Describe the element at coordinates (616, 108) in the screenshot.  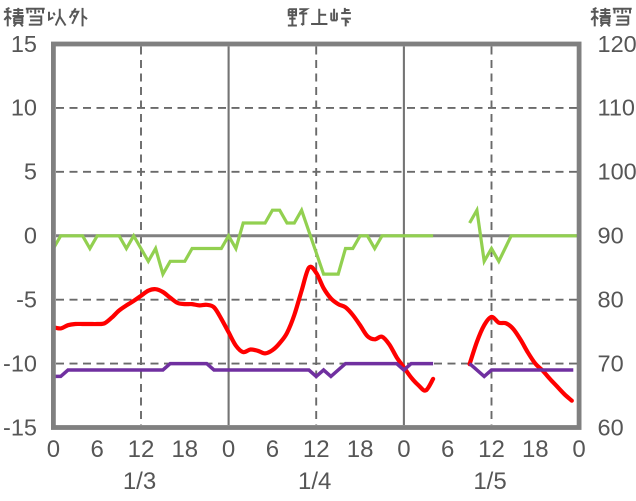
I see `svg-text: 110` at that location.